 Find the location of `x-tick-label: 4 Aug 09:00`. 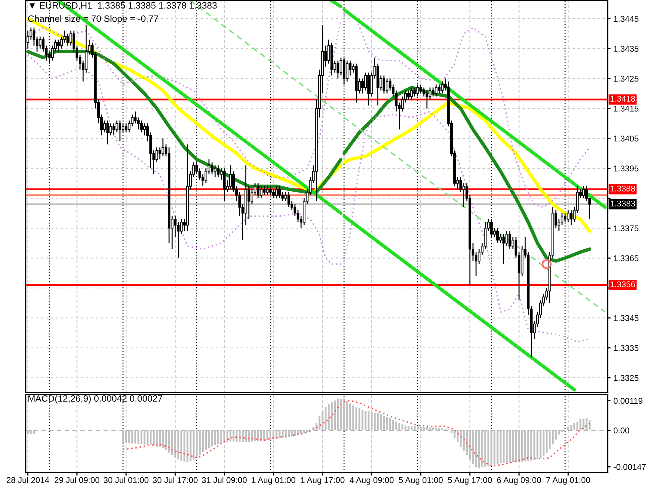

x-tick-label: 4 Aug 09:00 is located at coordinates (372, 481).